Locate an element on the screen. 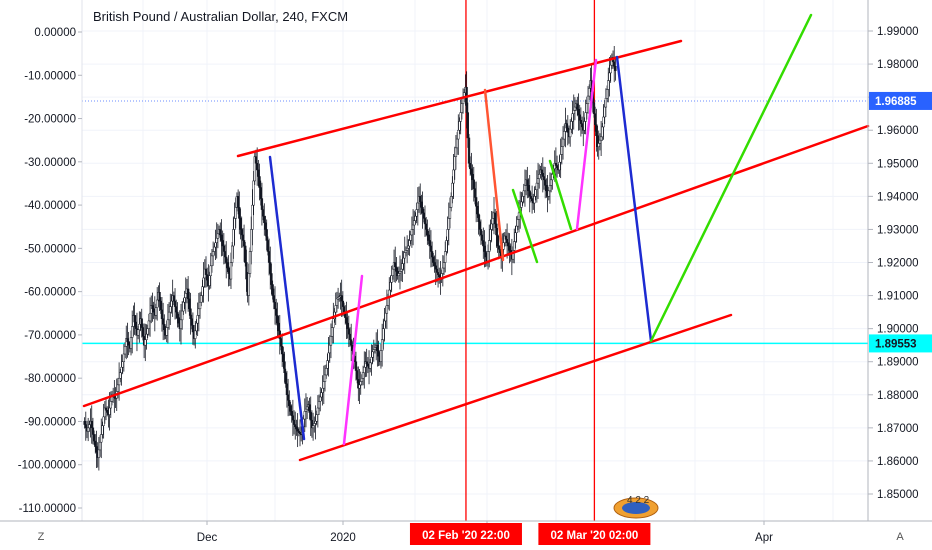  right-axis-tick-label: 1.96000 is located at coordinates (898, 131).